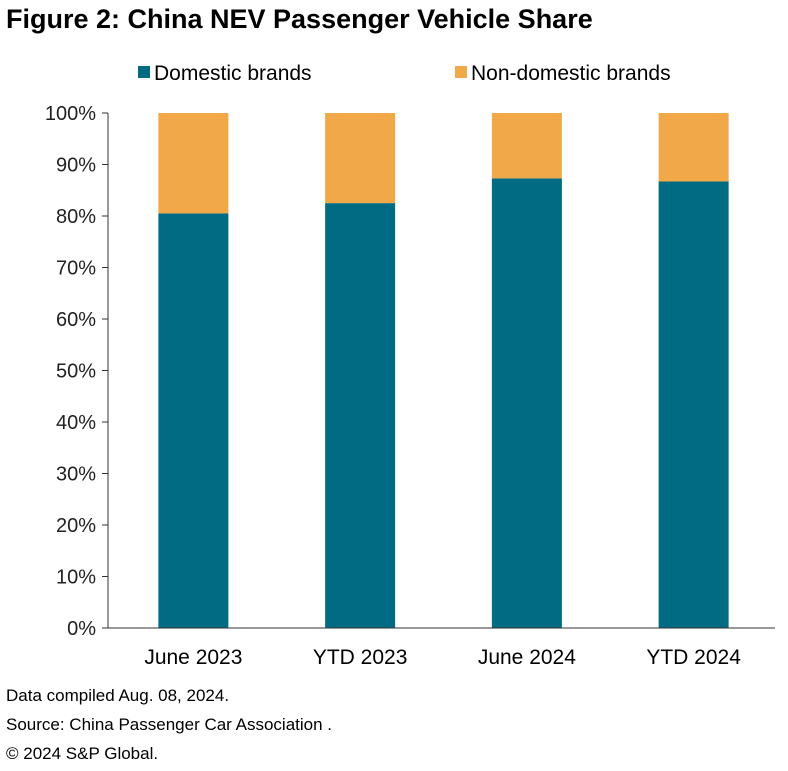 This screenshot has height=771, width=788. What do you see at coordinates (527, 657) in the screenshot?
I see `x-category-label: June 2024` at bounding box center [527, 657].